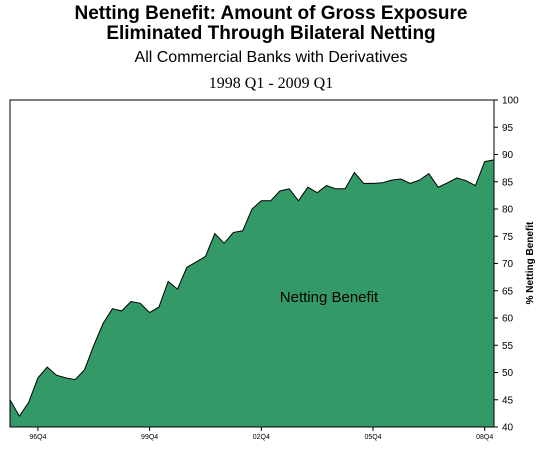 The width and height of the screenshot is (542, 453). I want to click on y-tick-label: 55, so click(508, 346).